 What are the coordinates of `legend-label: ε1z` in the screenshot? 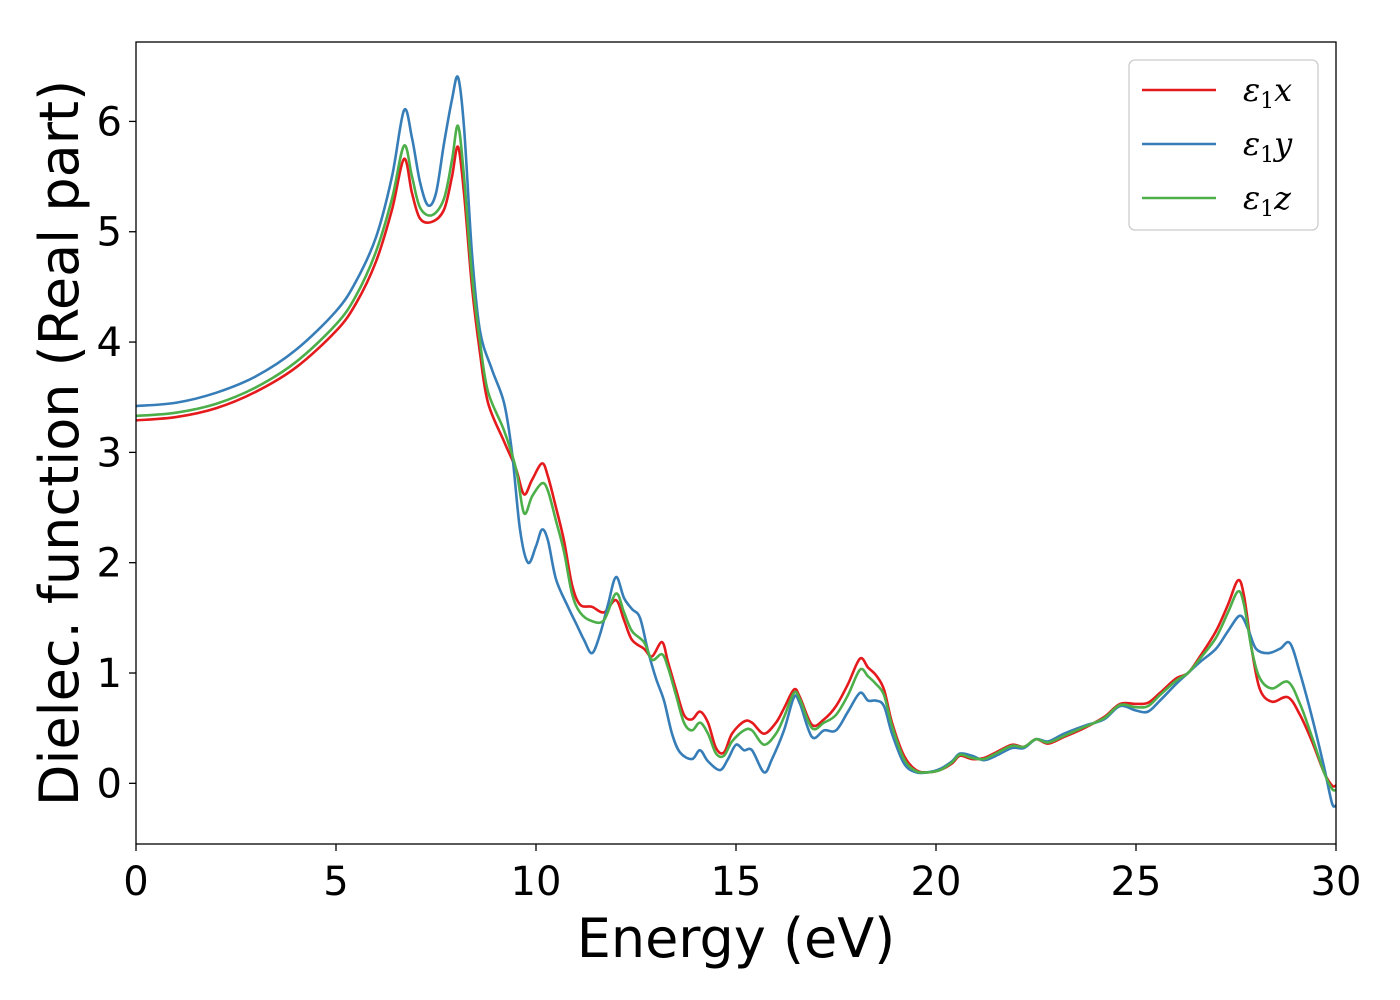 It's located at (1267, 200).